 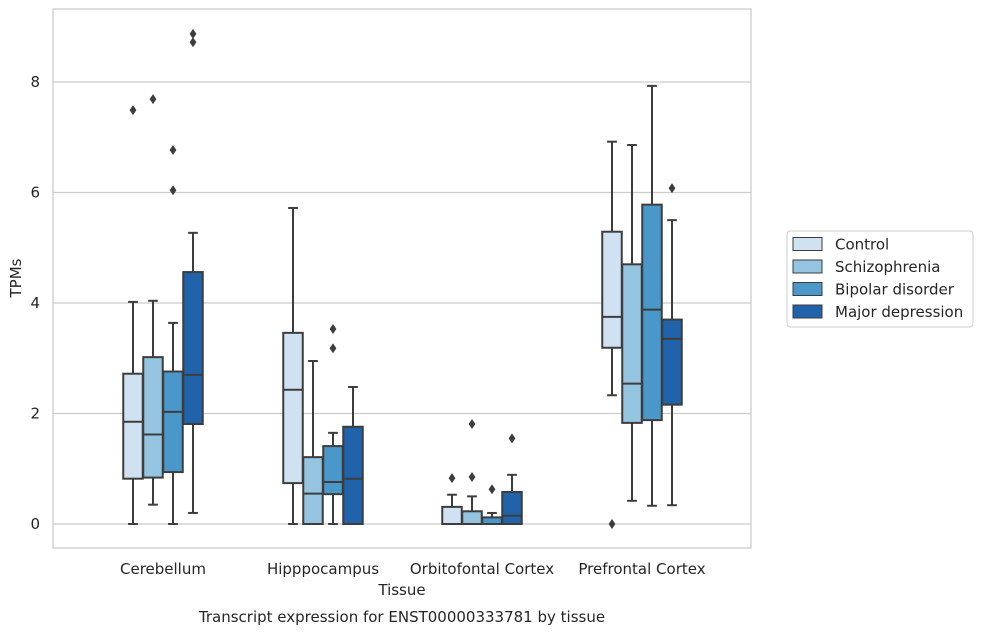 I want to click on legend-label: Schizophrenia, so click(x=887, y=267).